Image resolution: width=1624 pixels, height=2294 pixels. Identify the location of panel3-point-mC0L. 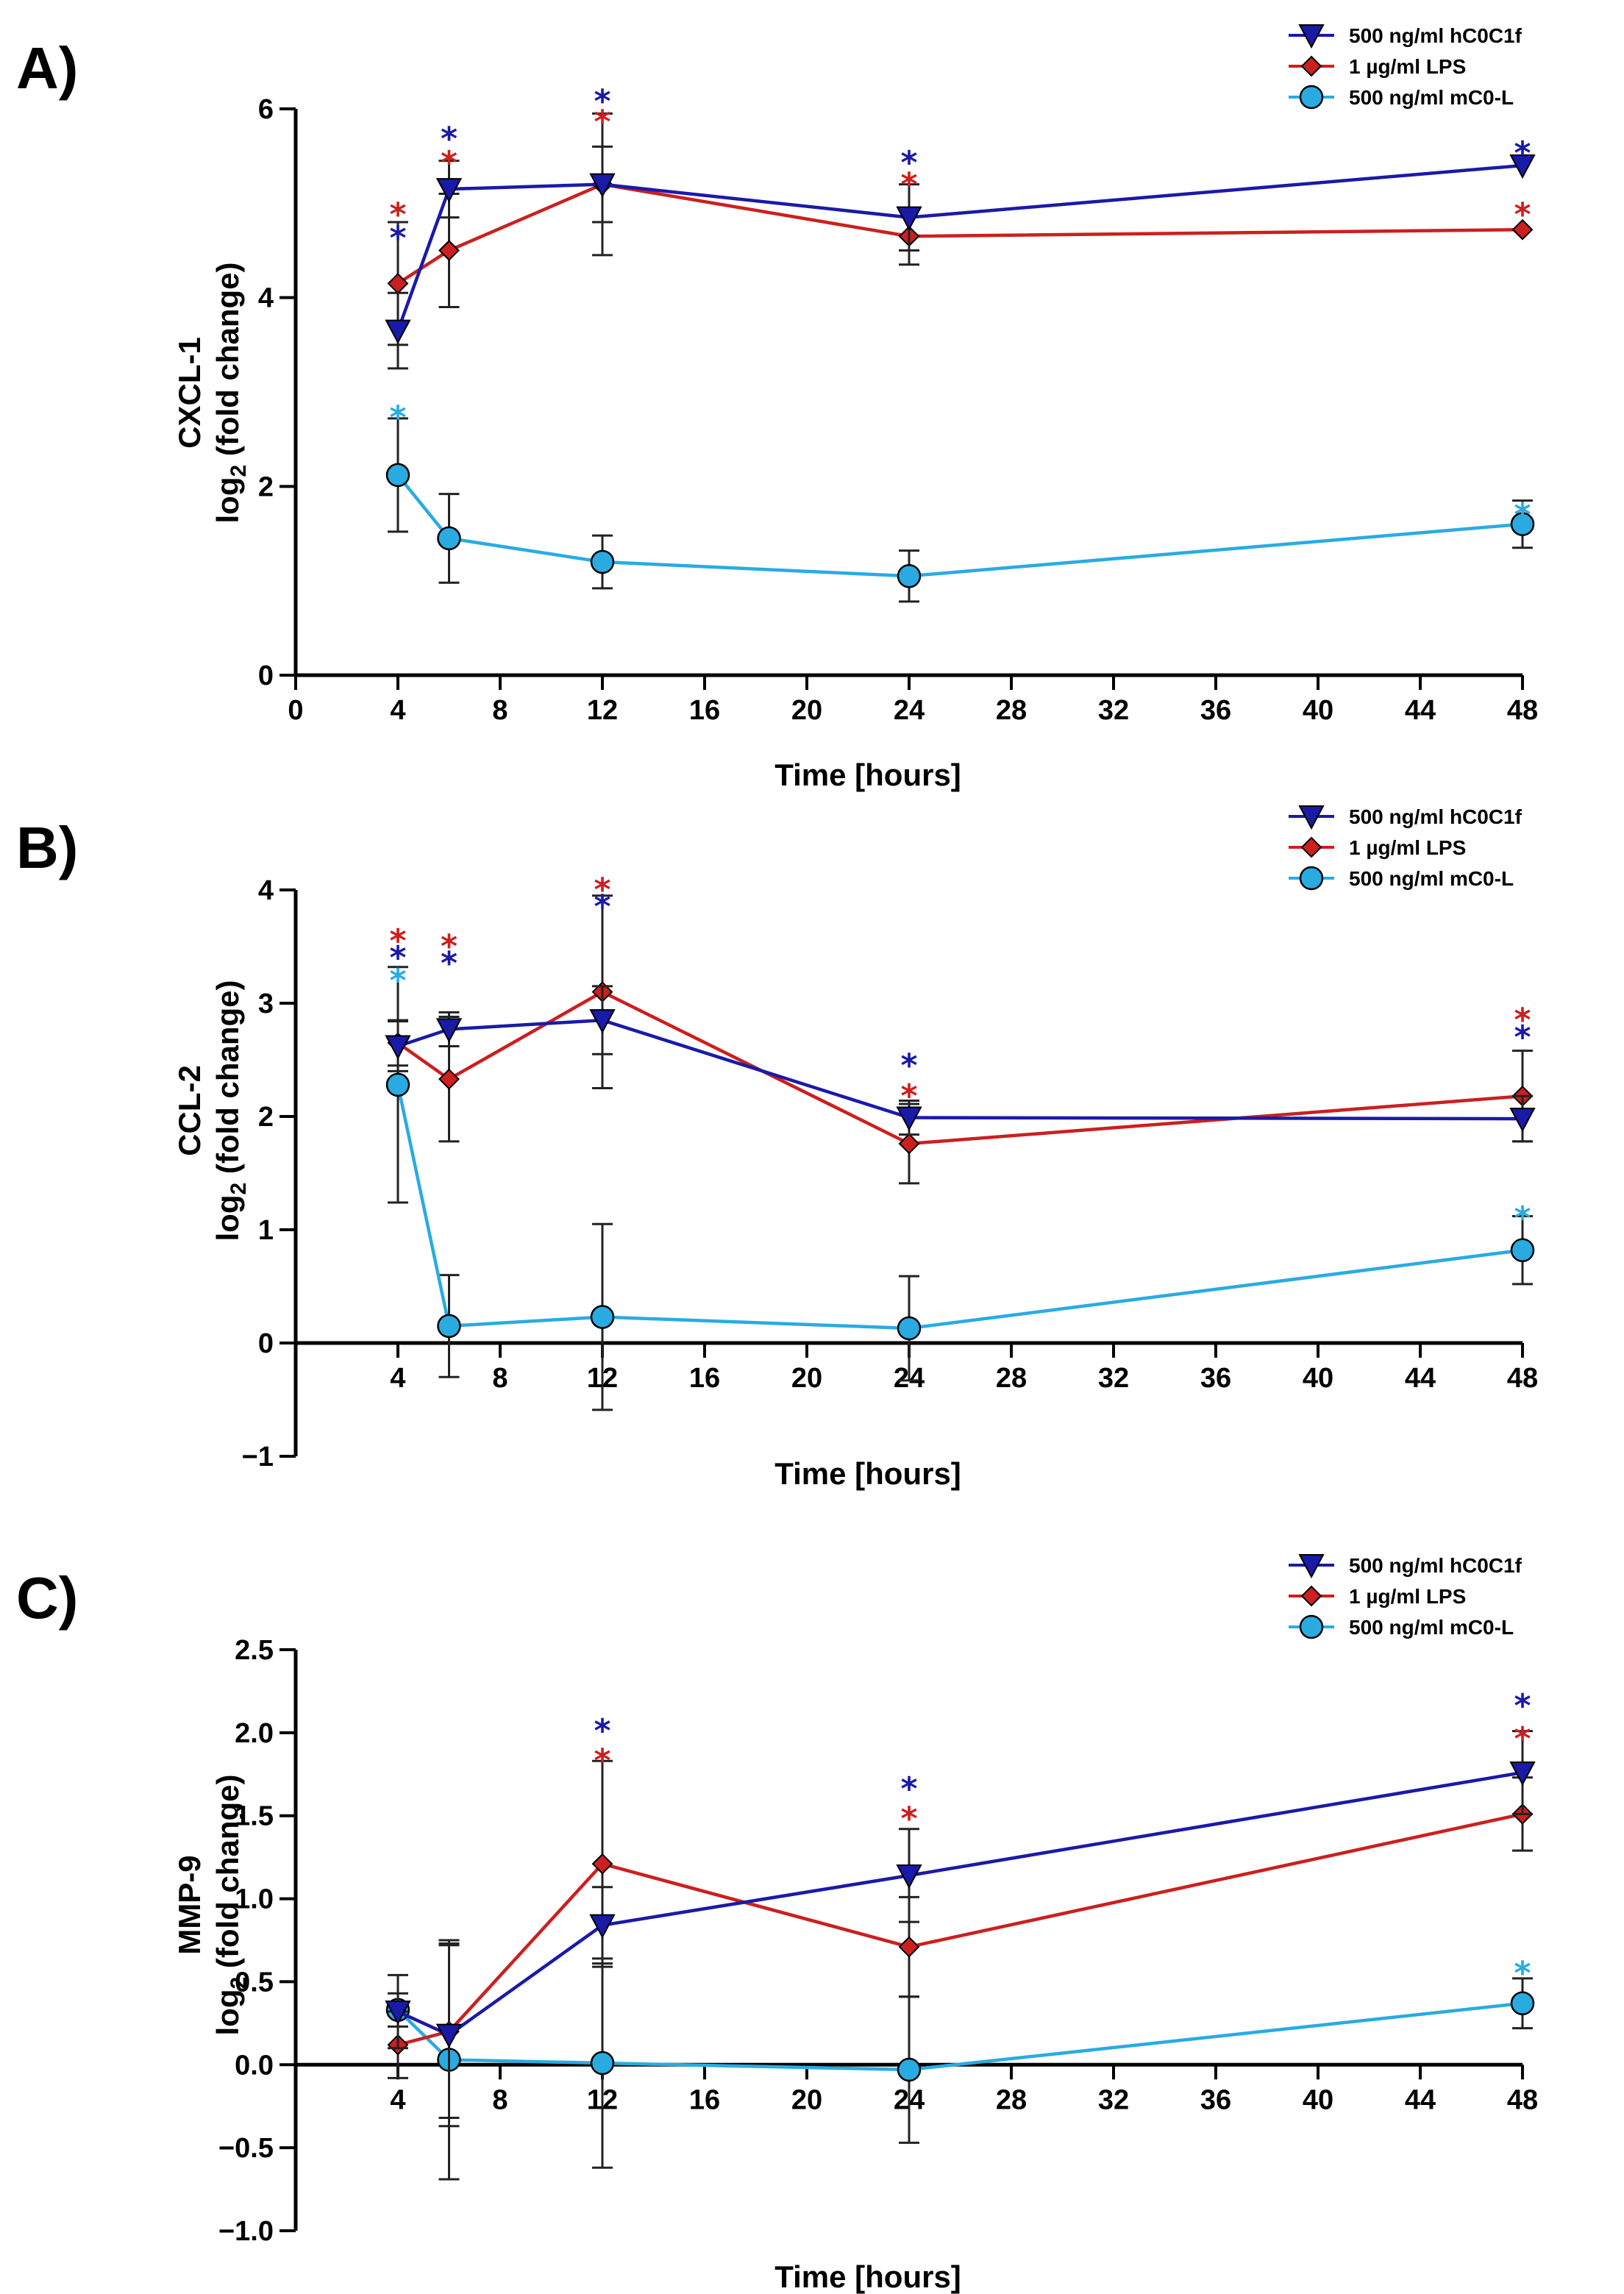
(602, 2063).